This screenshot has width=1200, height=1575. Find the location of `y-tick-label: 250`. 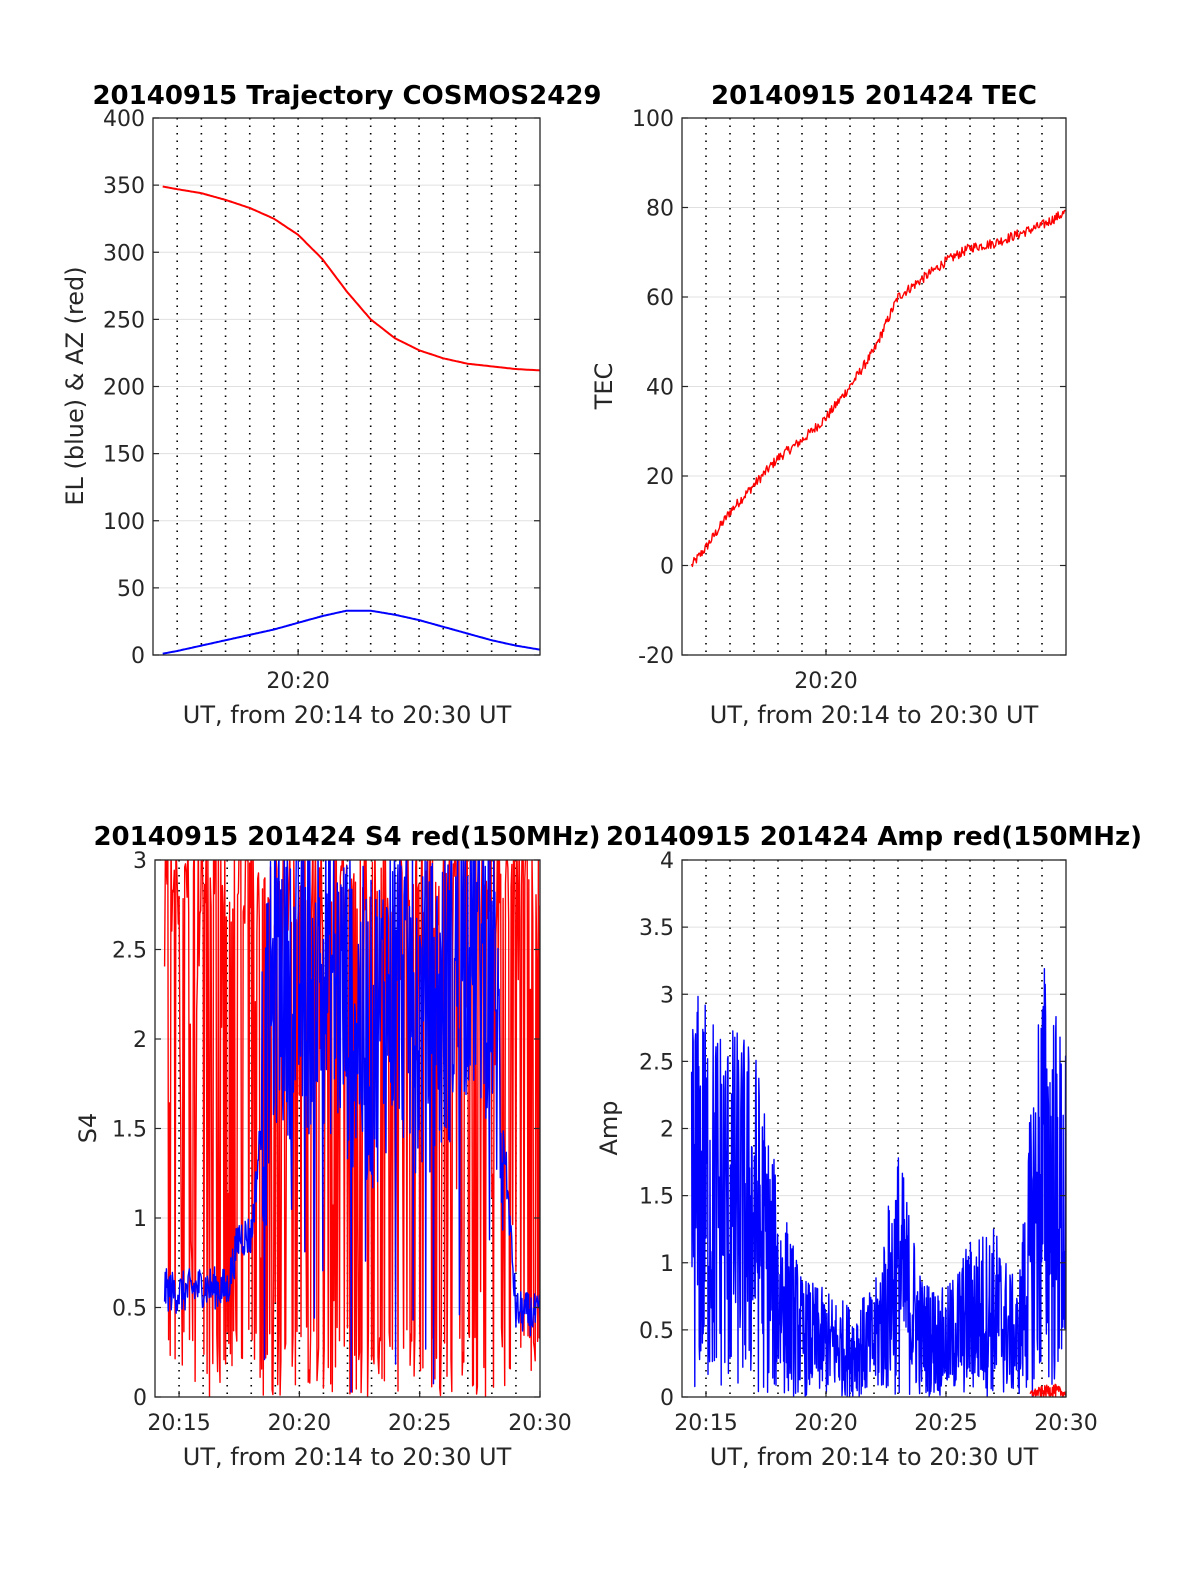

y-tick-label: 250 is located at coordinates (124, 320).